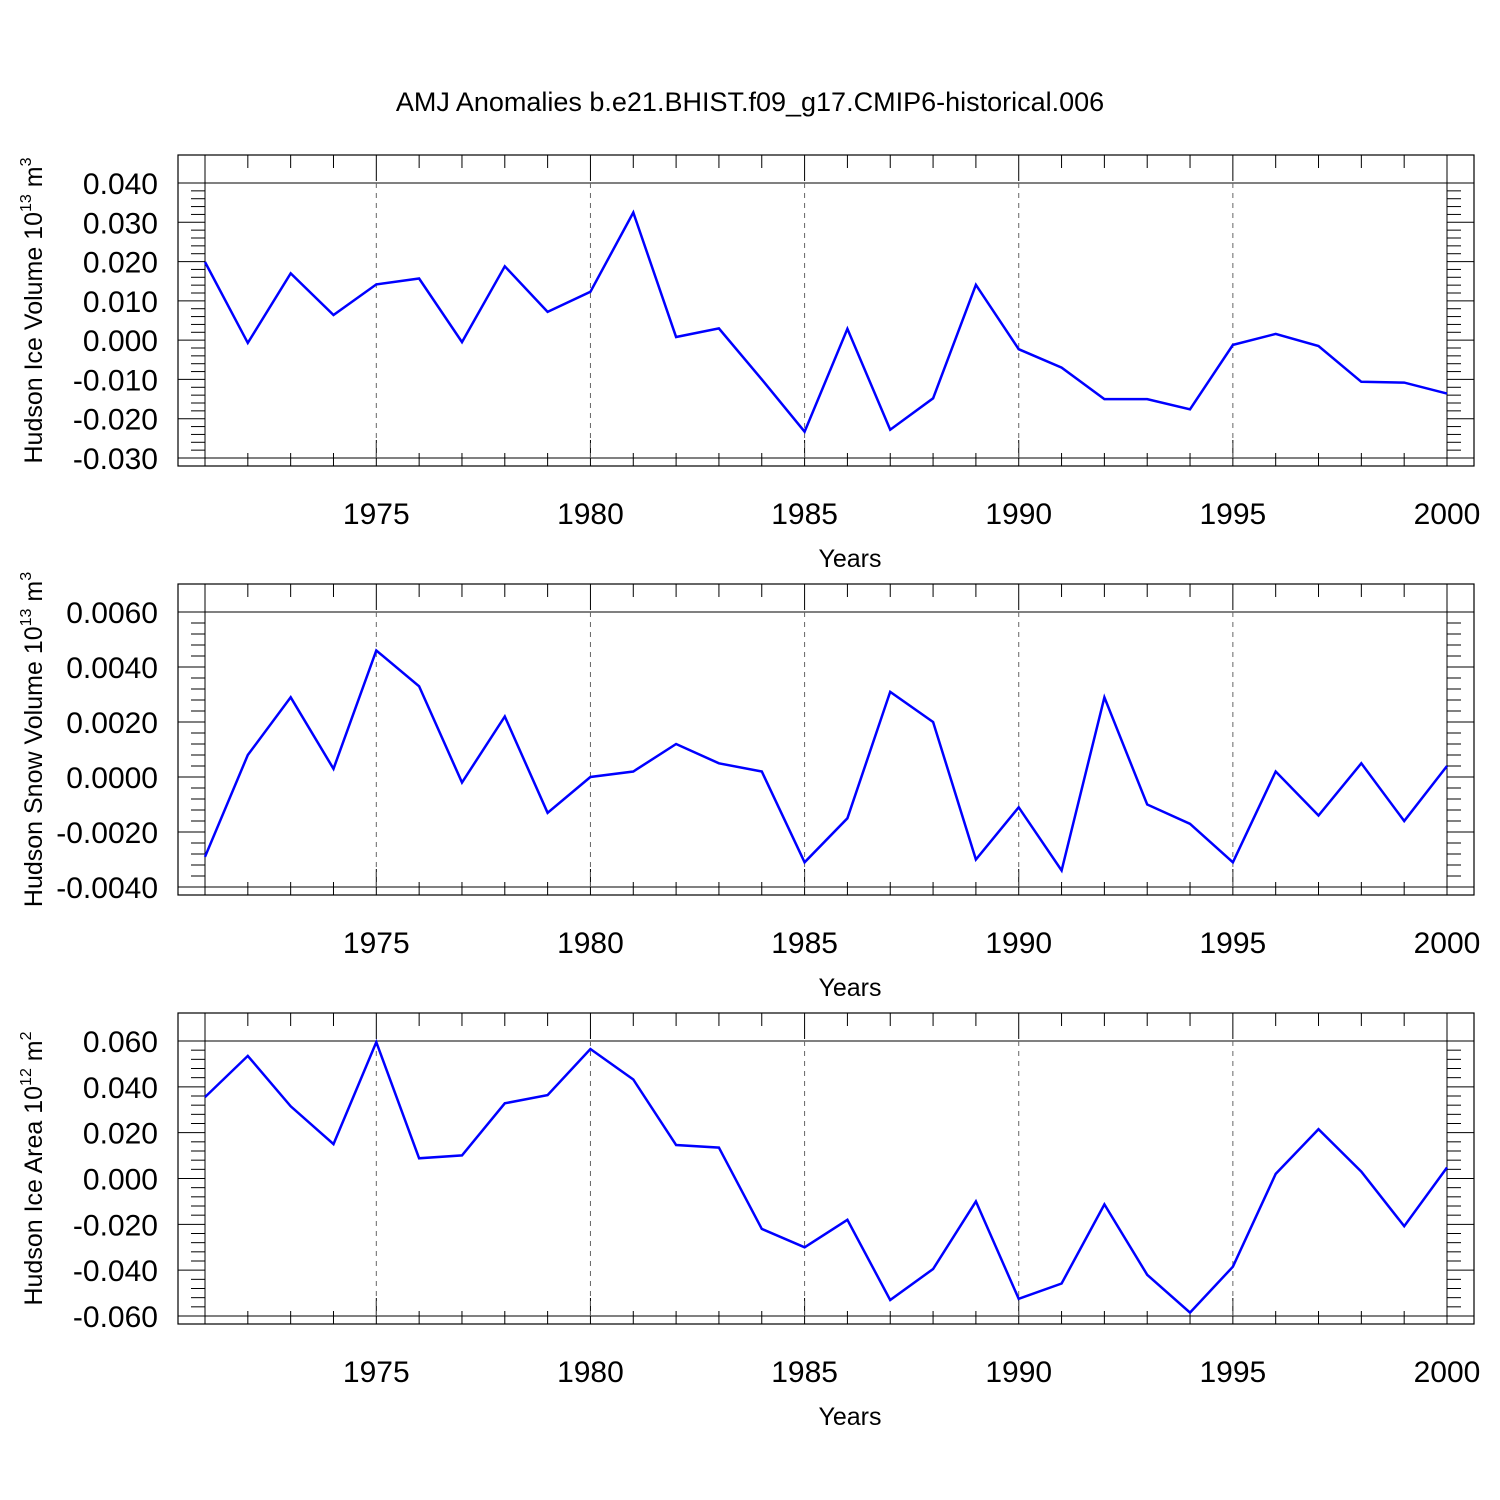 The height and width of the screenshot is (1500, 1500). Describe the element at coordinates (112, 668) in the screenshot. I see `y-tick-label: 0.0040` at that location.